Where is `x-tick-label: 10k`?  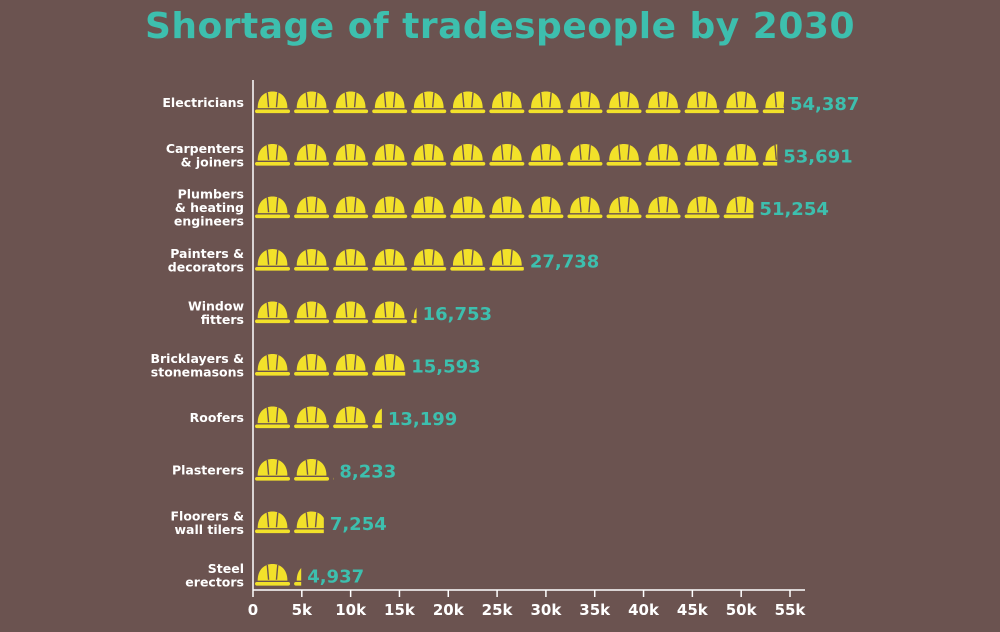 x-tick-label: 10k is located at coordinates (351, 610).